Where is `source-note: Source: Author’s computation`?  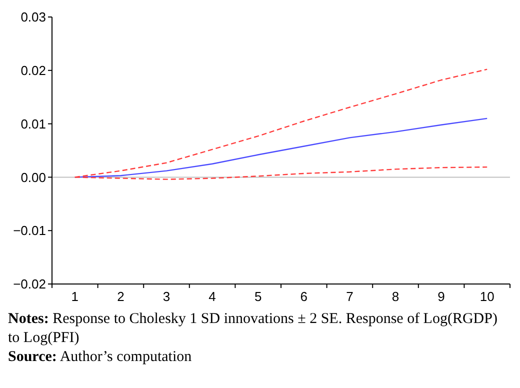 source-note: Source: Author’s computation is located at coordinates (100, 357).